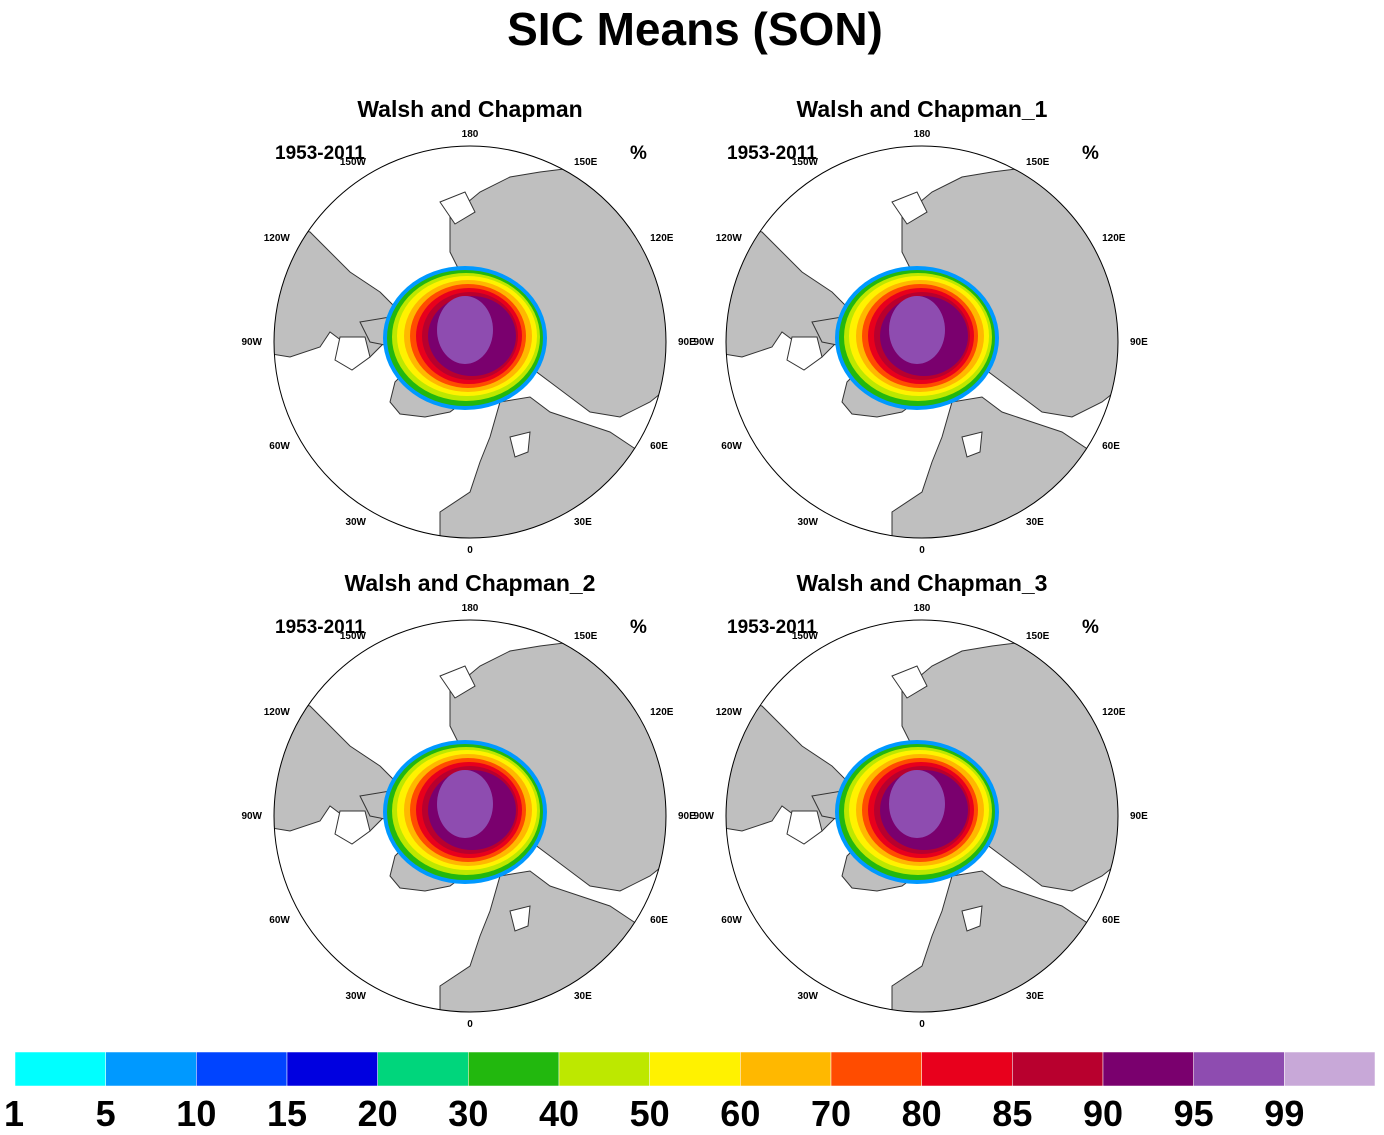 The height and width of the screenshot is (1135, 1384). What do you see at coordinates (468, 1113) in the screenshot?
I see `colorbar-label: 30` at bounding box center [468, 1113].